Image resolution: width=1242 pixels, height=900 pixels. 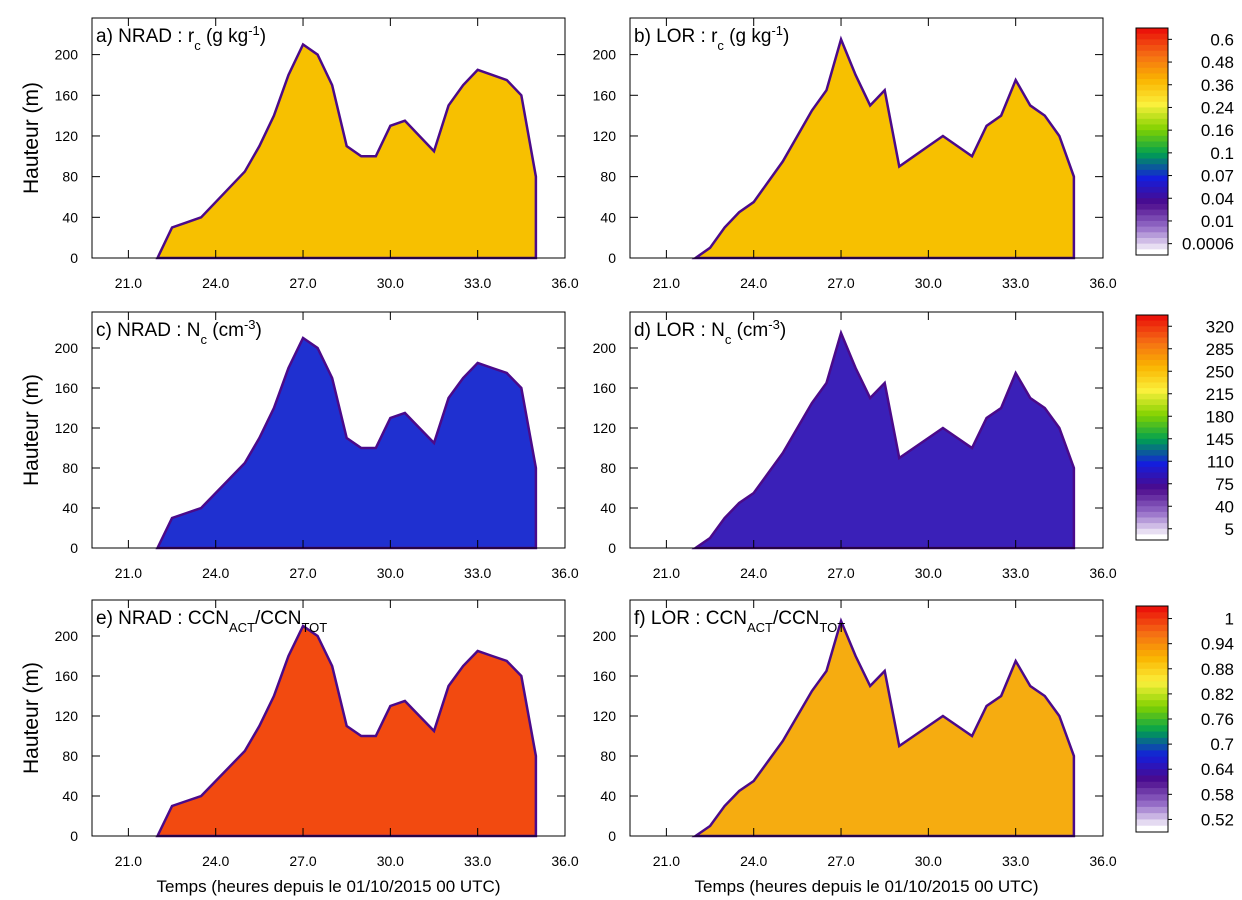 What do you see at coordinates (1220, 349) in the screenshot?
I see `colorbar-label: 285` at bounding box center [1220, 349].